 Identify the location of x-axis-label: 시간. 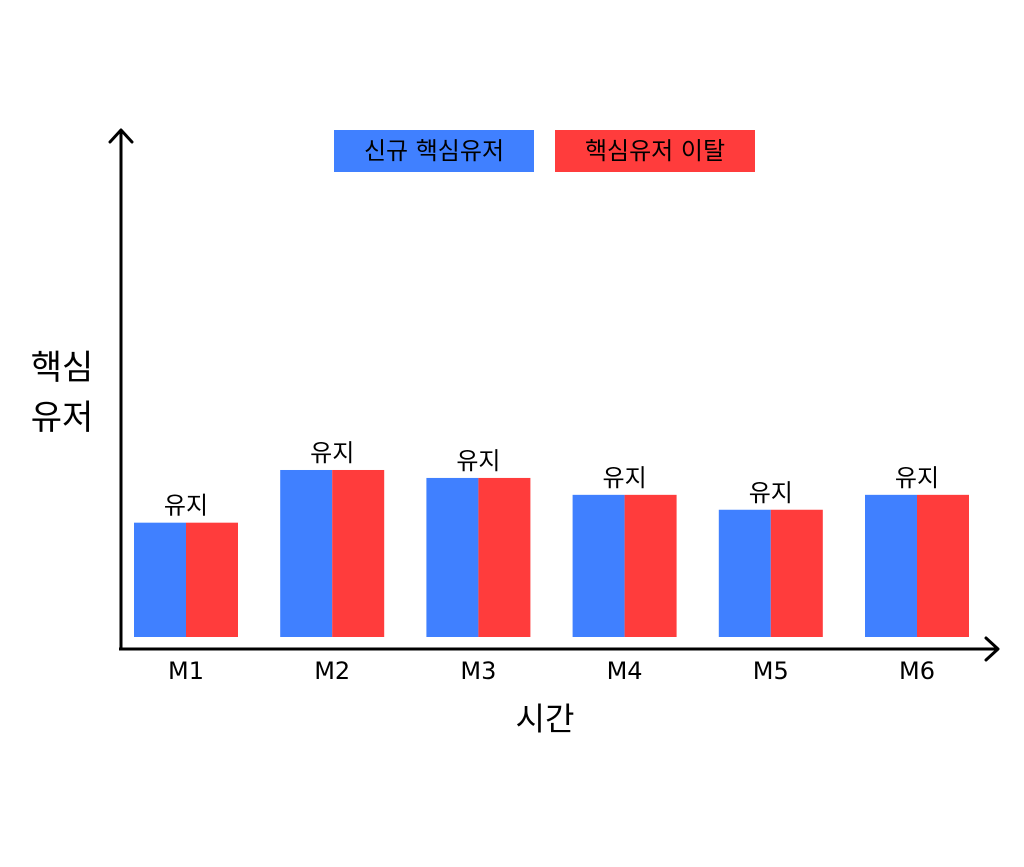
(545, 719).